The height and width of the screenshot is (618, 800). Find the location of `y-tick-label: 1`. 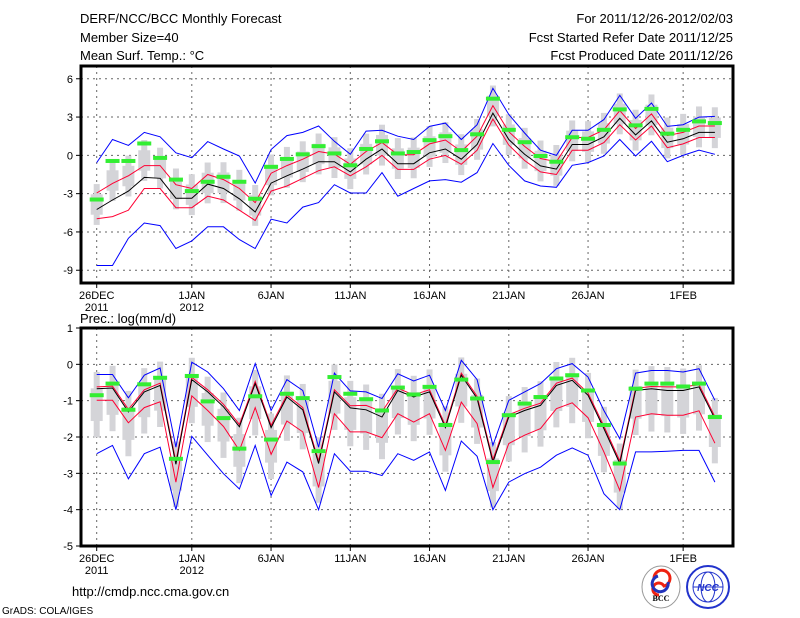

y-tick-label: 1 is located at coordinates (70, 329).